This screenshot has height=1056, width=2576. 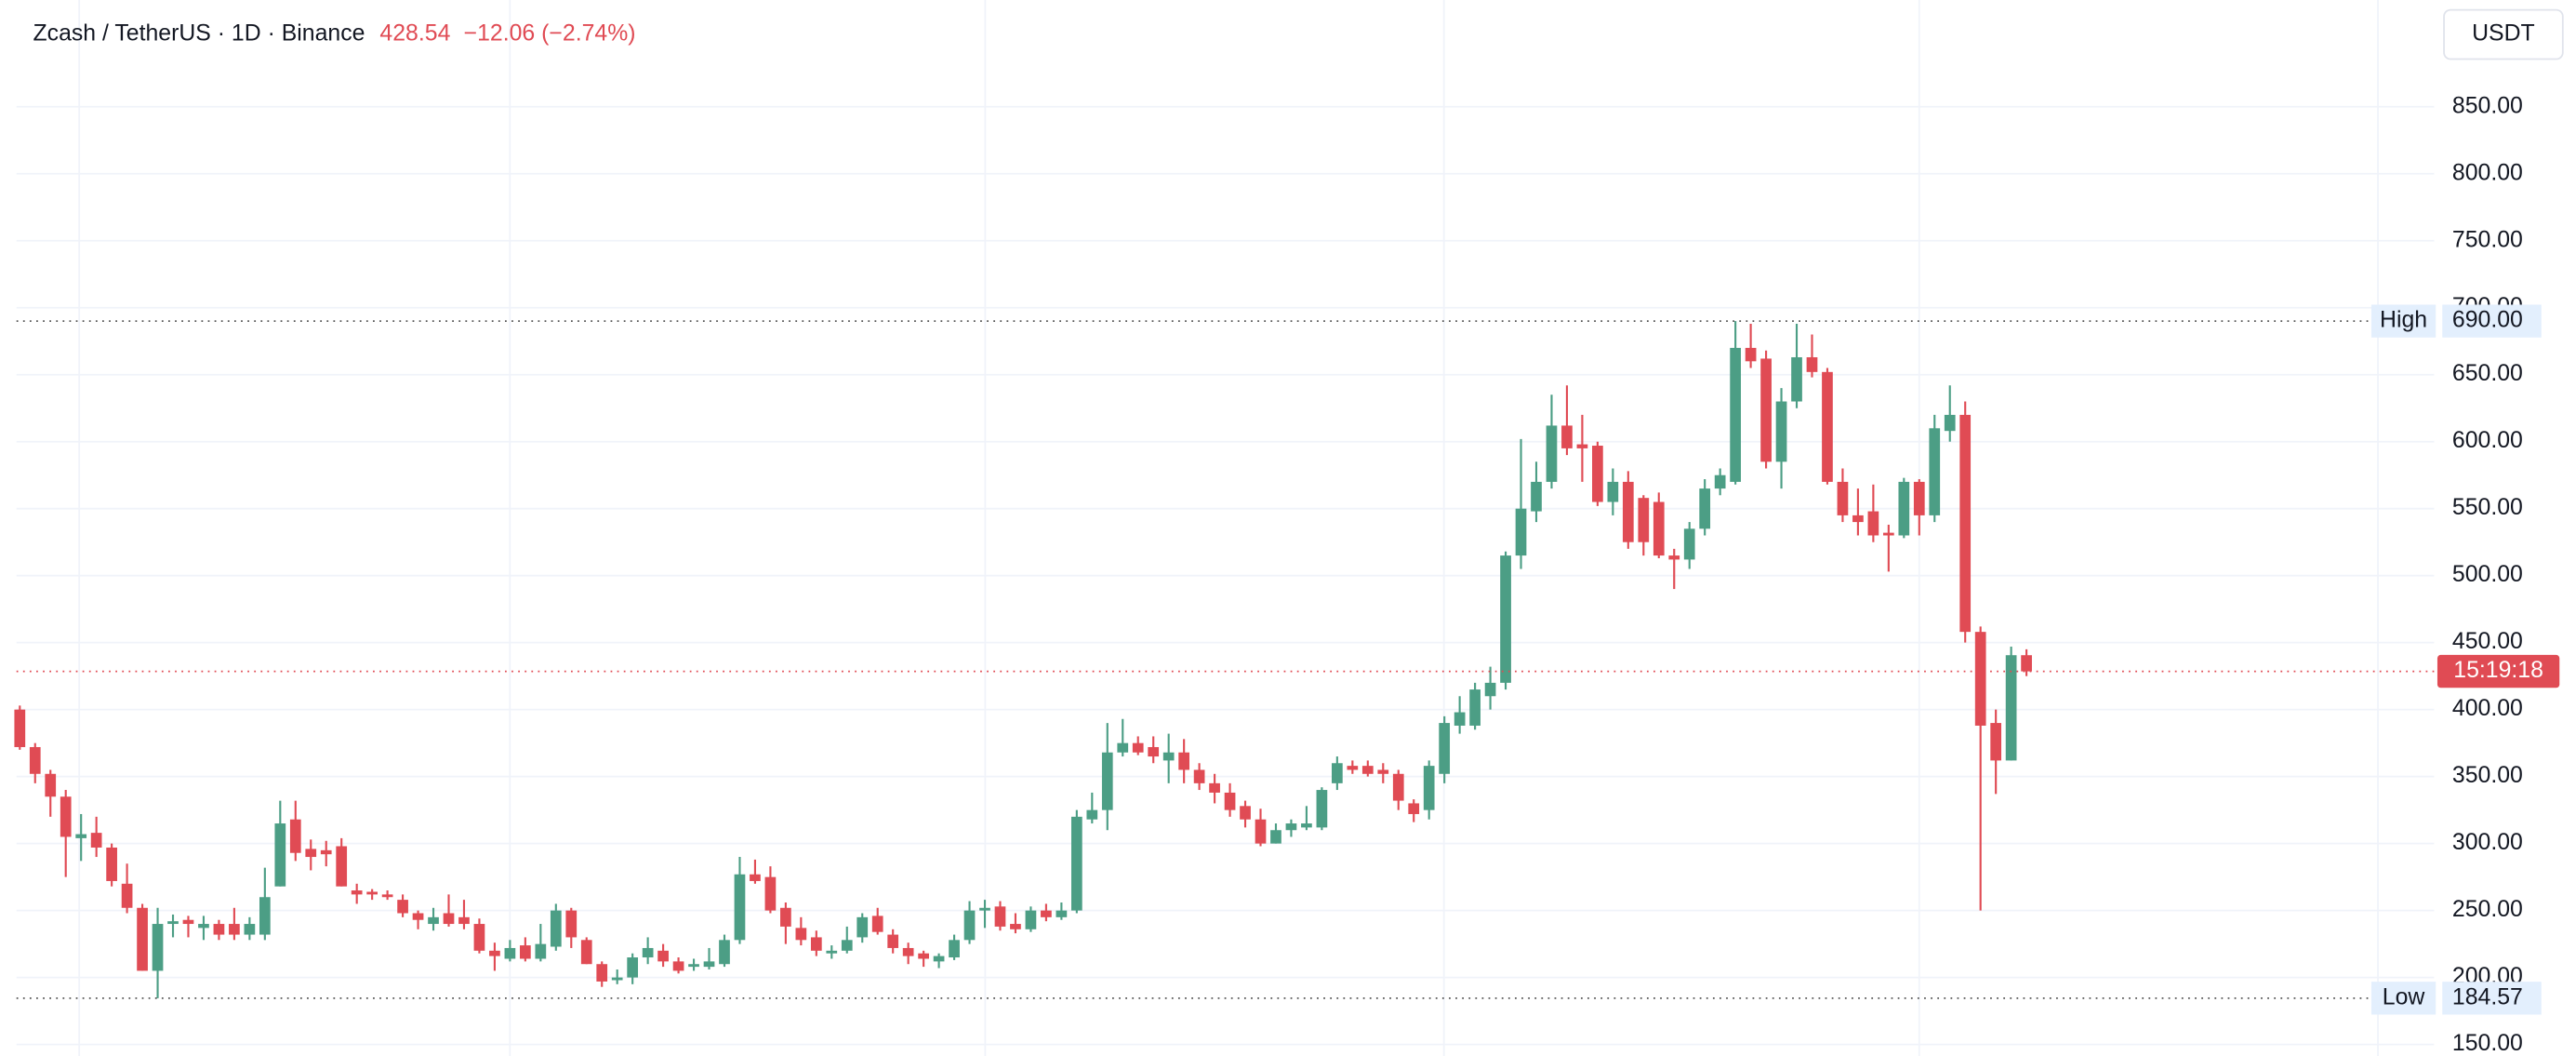 What do you see at coordinates (2487, 373) in the screenshot?
I see `y-tick-label: 650.00` at bounding box center [2487, 373].